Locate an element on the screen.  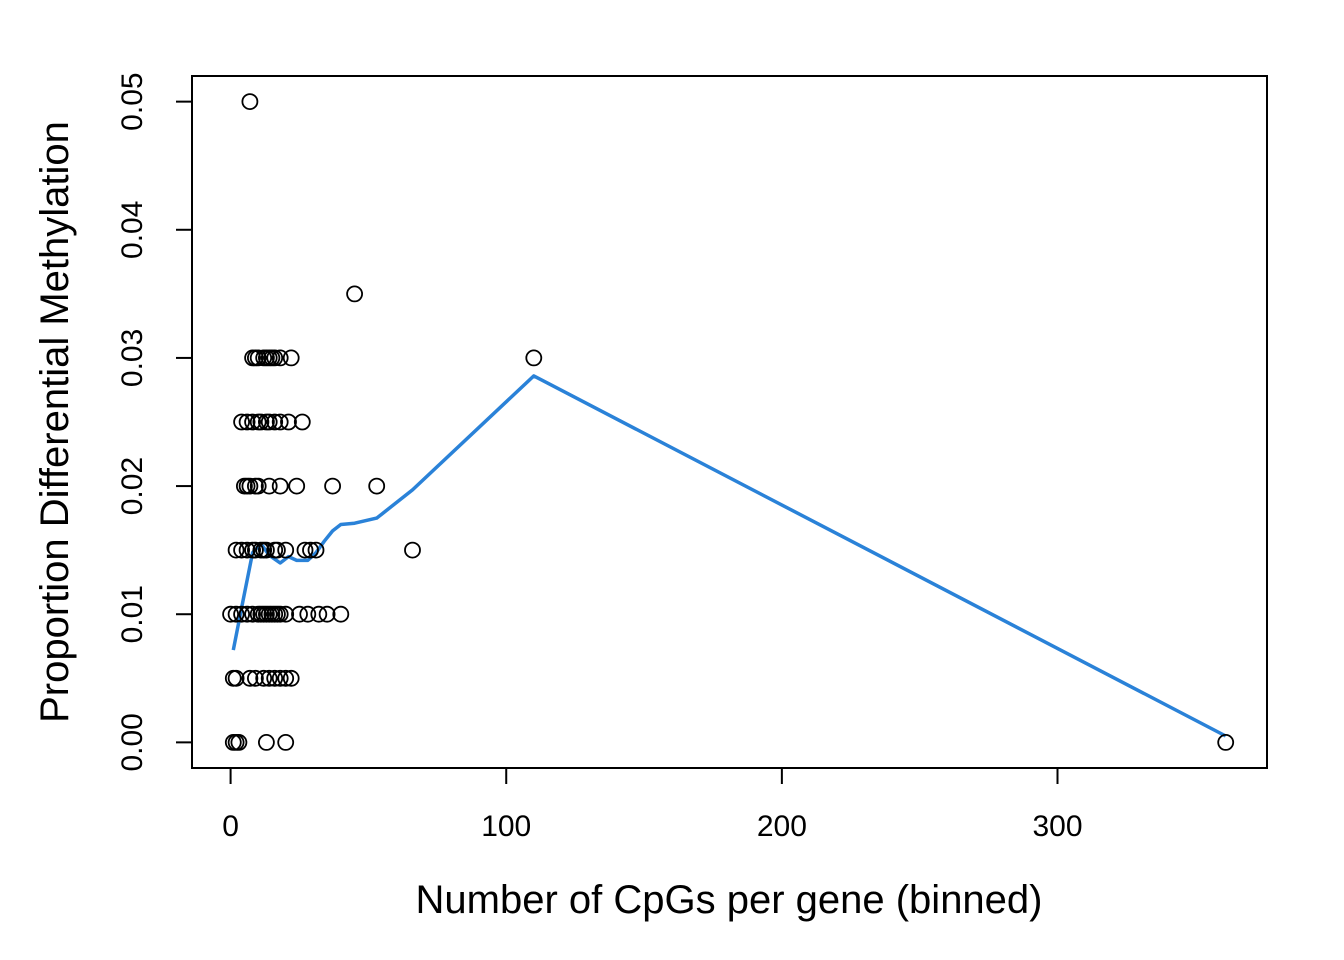
y-tick-label: 0.00 is located at coordinates (132, 742).